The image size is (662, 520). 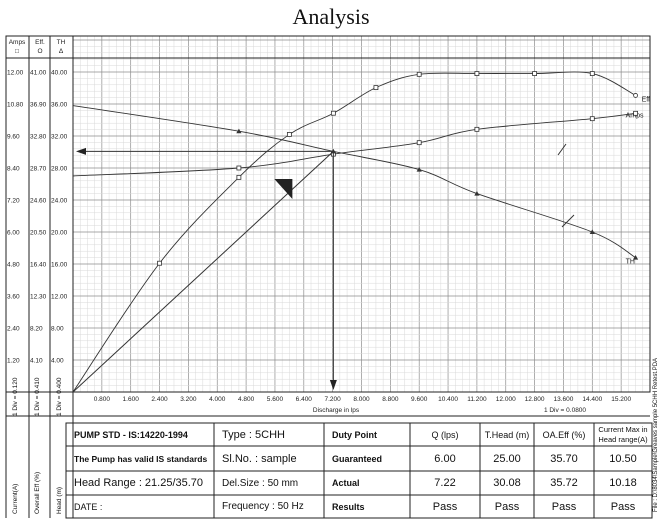 I want to click on y-tick-label: 20.00, so click(x=59, y=233).